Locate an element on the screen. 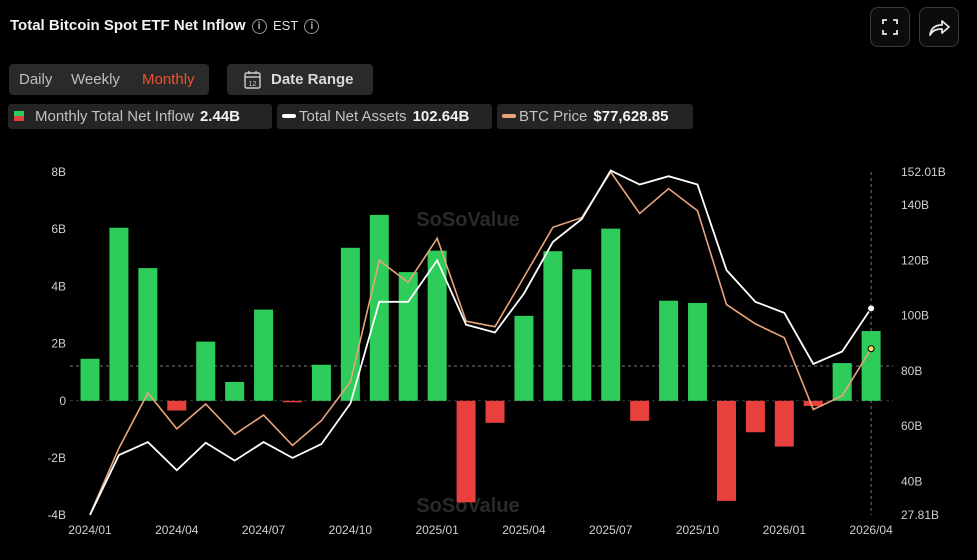 This screenshot has width=977, height=560. timezone-info-icon: i is located at coordinates (312, 27).